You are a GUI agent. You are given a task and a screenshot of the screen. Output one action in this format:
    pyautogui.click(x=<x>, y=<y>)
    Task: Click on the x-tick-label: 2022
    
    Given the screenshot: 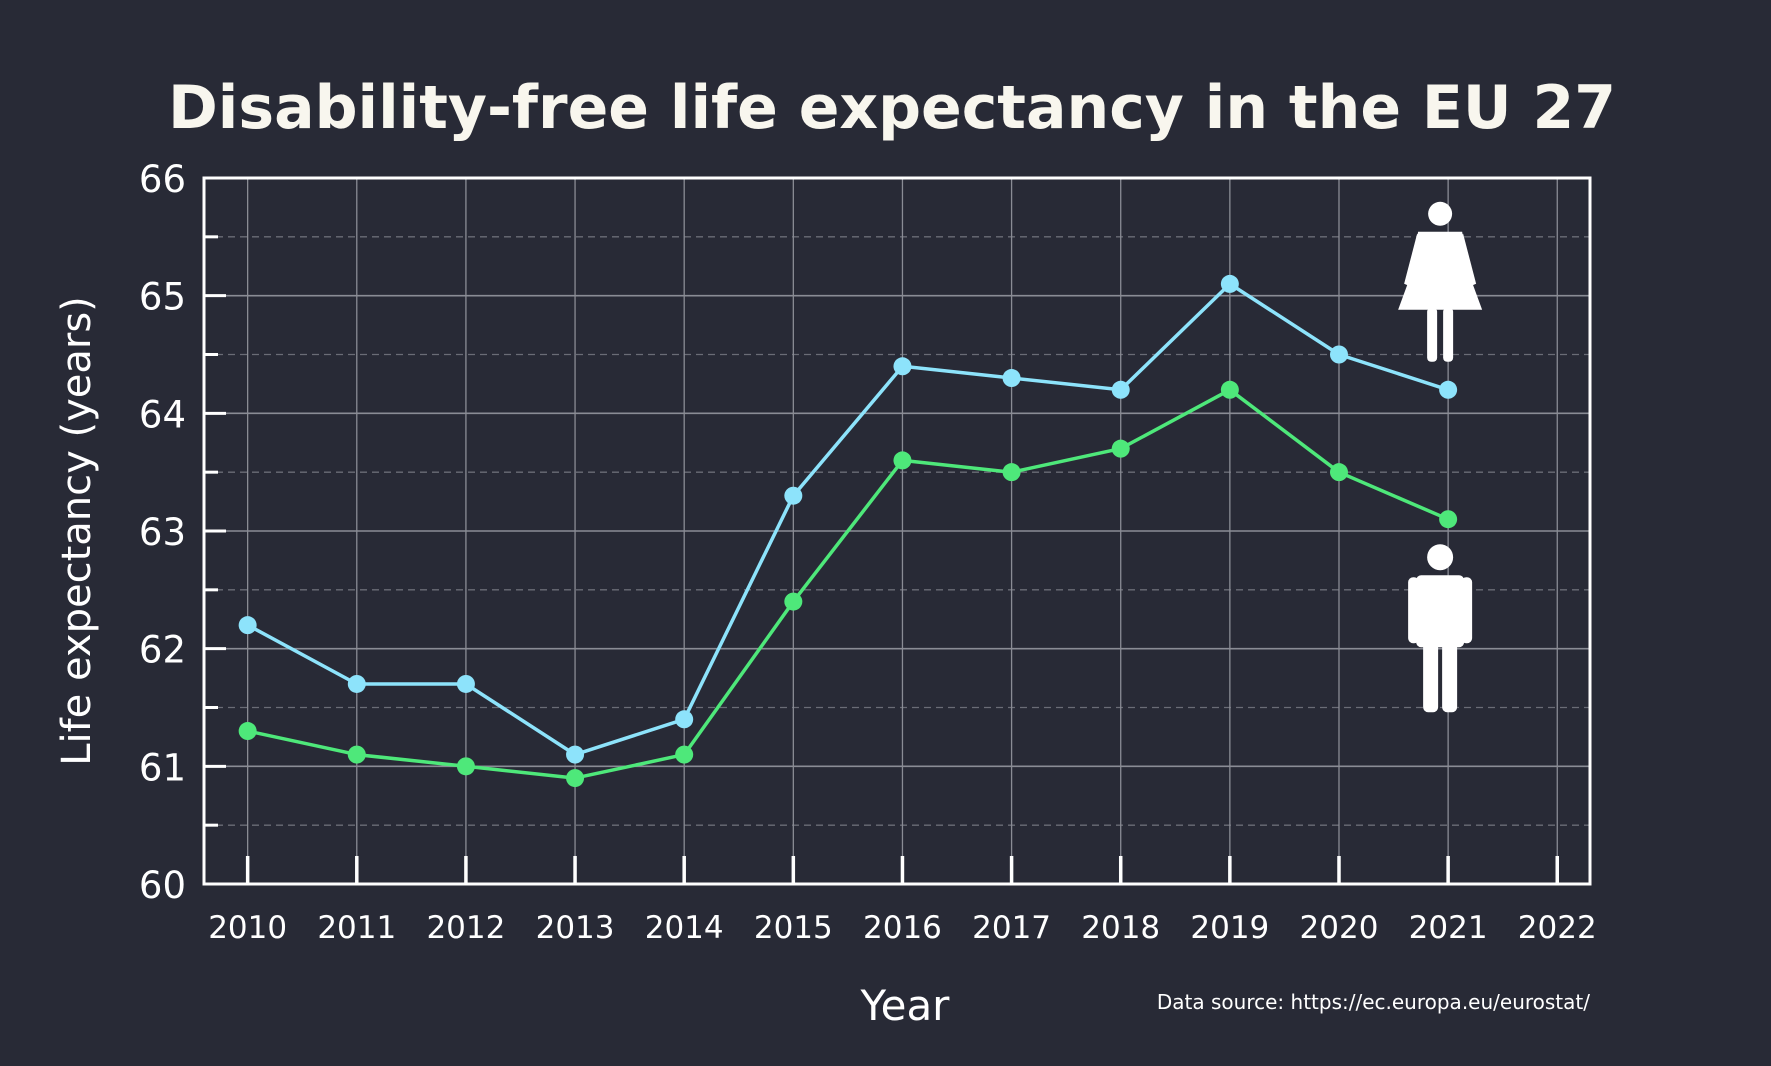 What is the action you would take?
    pyautogui.click(x=1557, y=928)
    